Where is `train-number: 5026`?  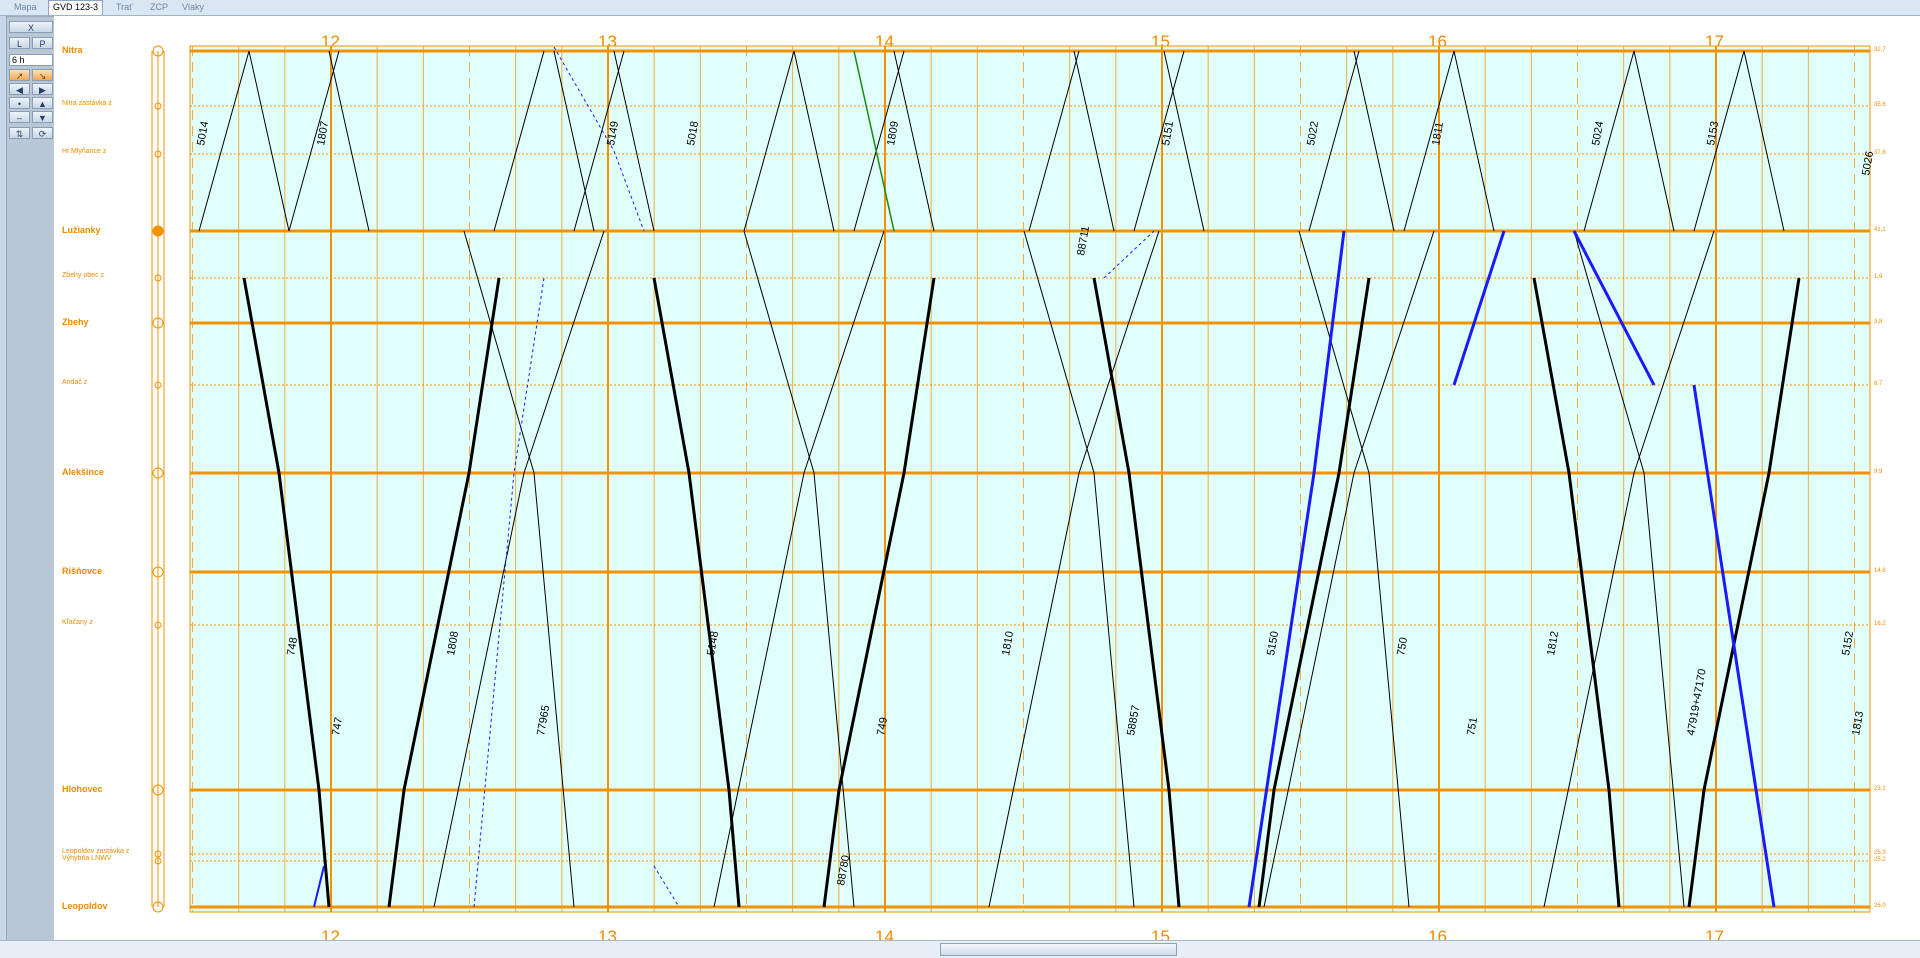
train-number: 5026 is located at coordinates (1868, 163).